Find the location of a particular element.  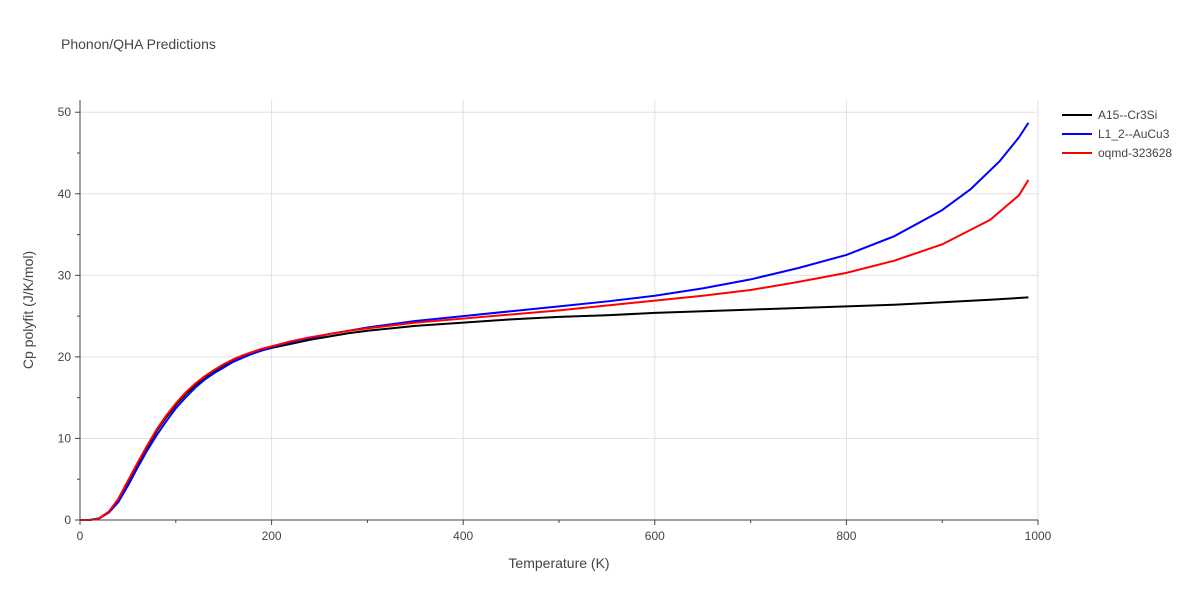

x-tick-label: 200 is located at coordinates (272, 536).